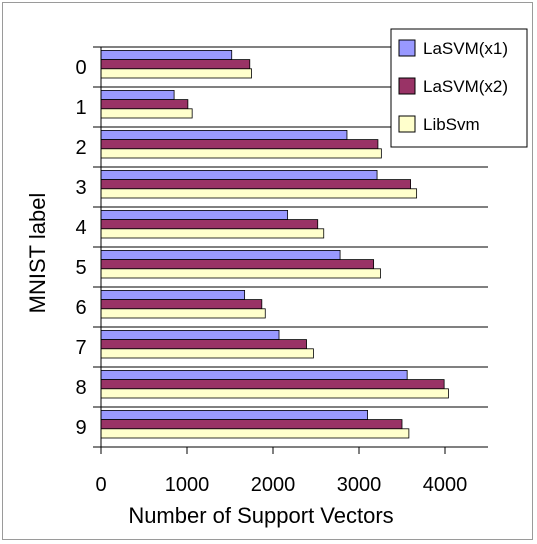 The height and width of the screenshot is (544, 537). What do you see at coordinates (451, 124) in the screenshot?
I see `legend-label-LibSvm: LibSvm` at bounding box center [451, 124].